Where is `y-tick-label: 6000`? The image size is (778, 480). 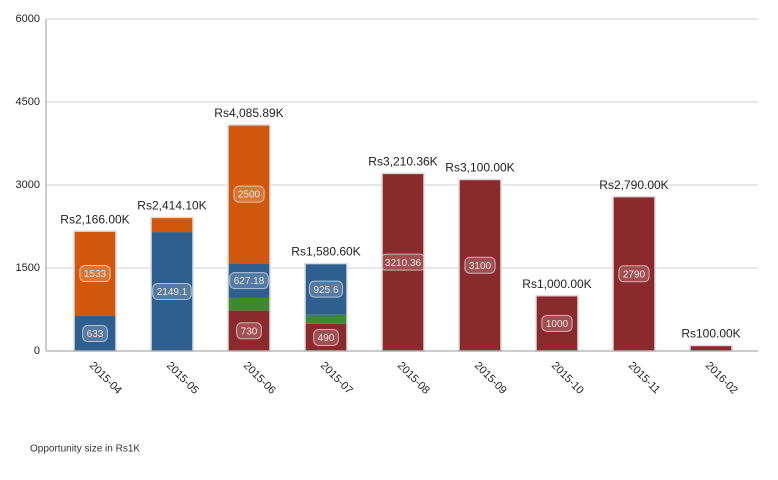
y-tick-label: 6000 is located at coordinates (28, 19).